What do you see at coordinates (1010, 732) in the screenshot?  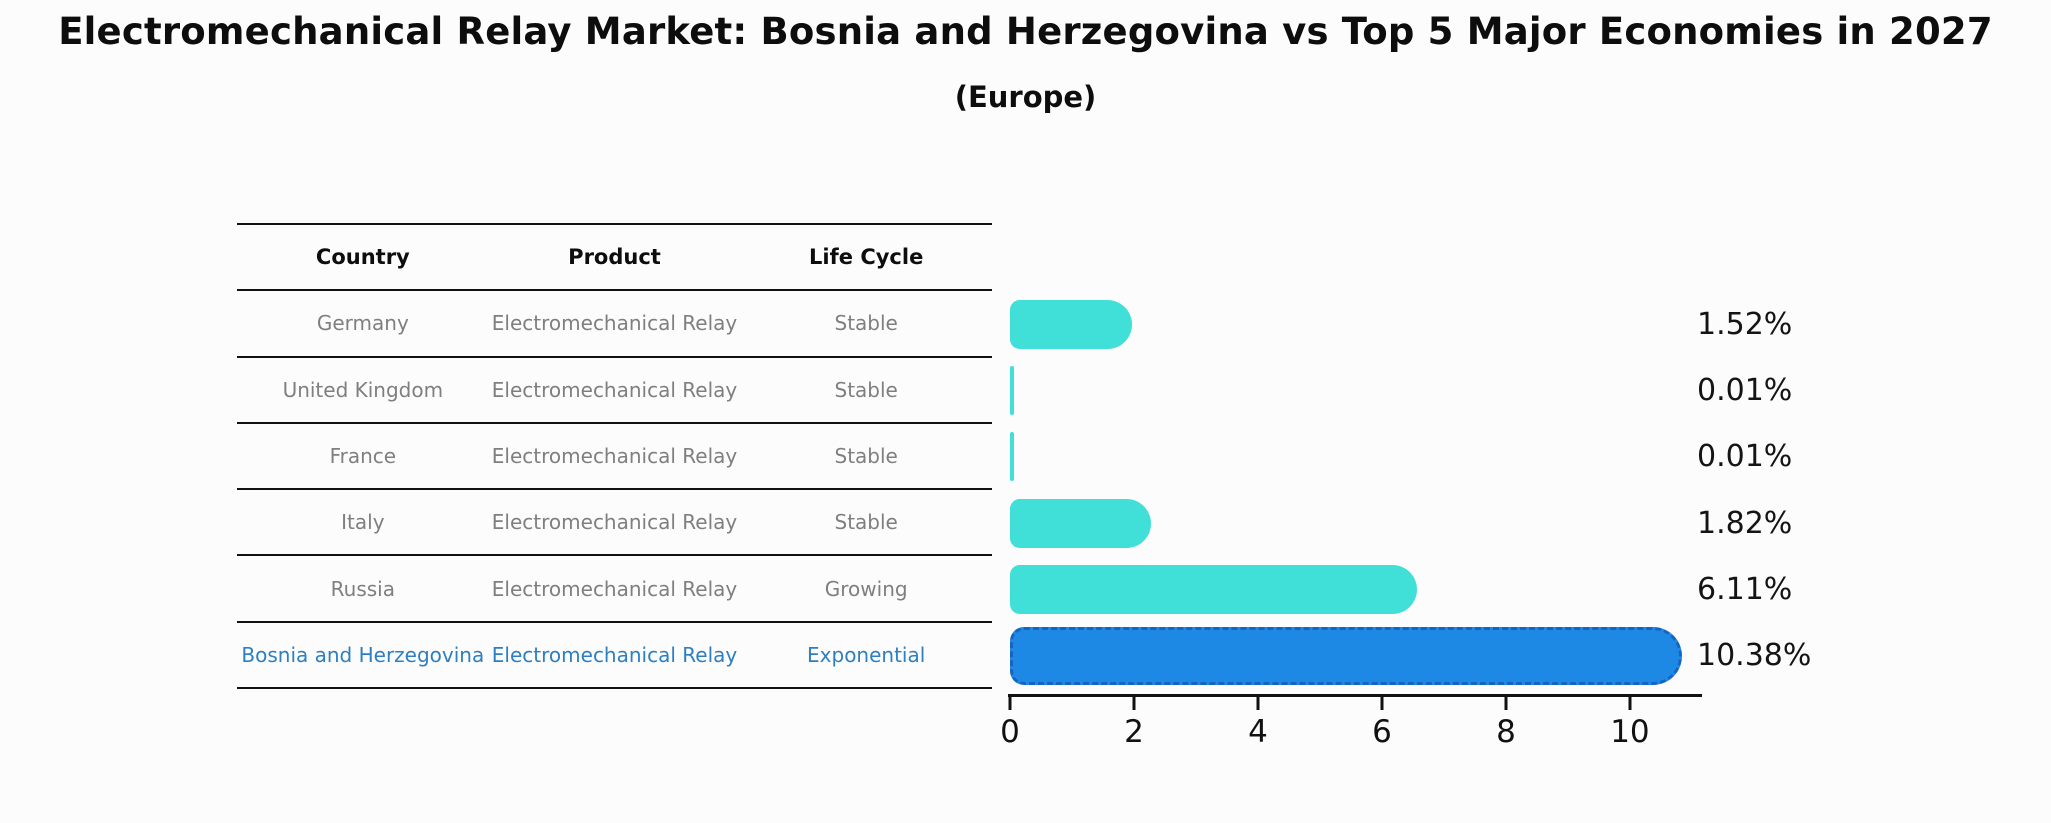 I see `x-tick-label-0: 0` at bounding box center [1010, 732].